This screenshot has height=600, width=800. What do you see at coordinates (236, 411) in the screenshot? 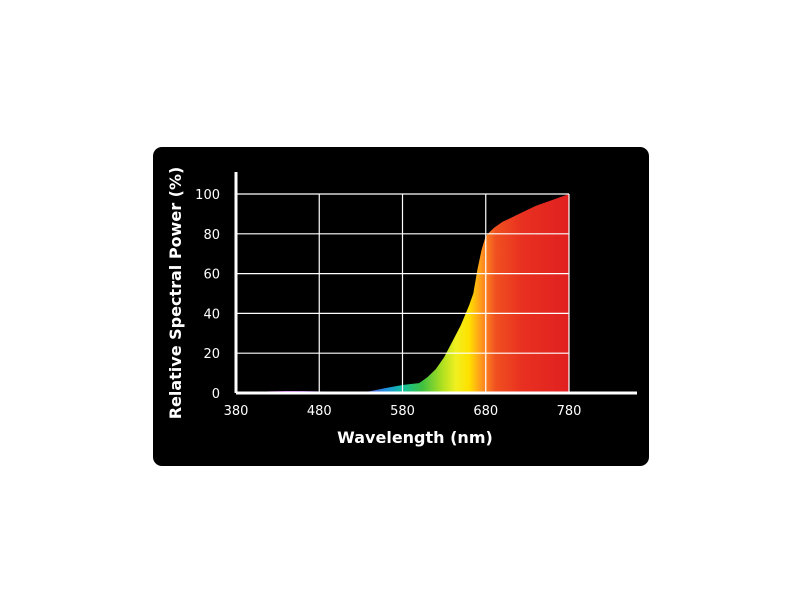
I see `x-tick-label: 380` at bounding box center [236, 411].